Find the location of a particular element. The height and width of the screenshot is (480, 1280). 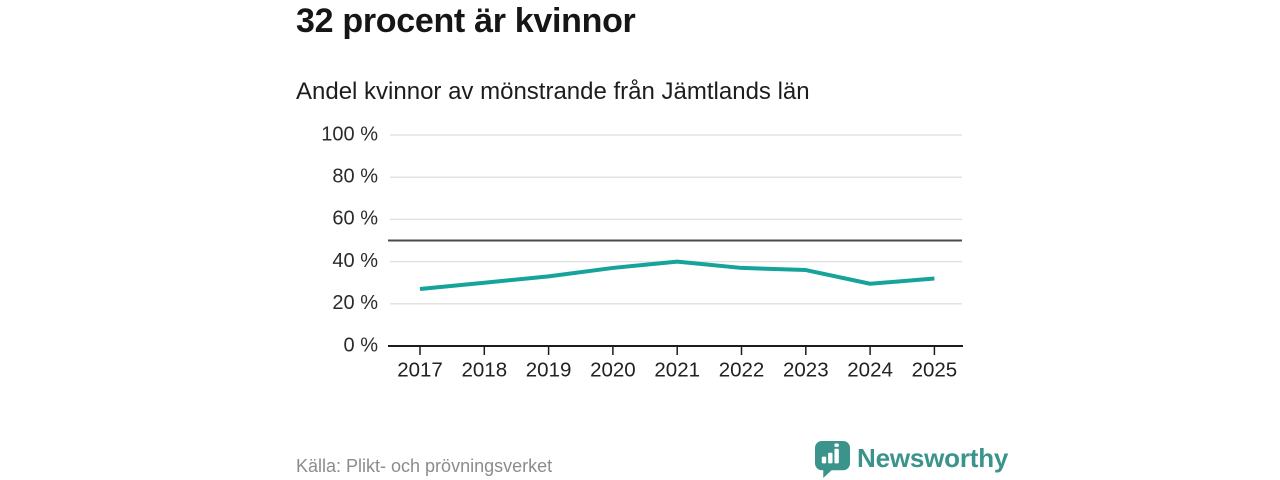

newsworthy-logo-text: Newsworthy is located at coordinates (933, 457).